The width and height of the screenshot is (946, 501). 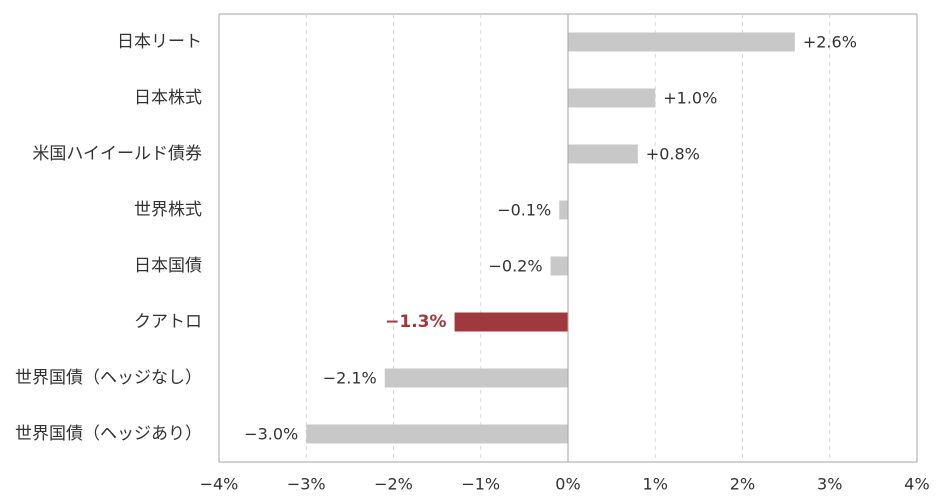 I want to click on data-label: −0.2%, so click(x=515, y=266).